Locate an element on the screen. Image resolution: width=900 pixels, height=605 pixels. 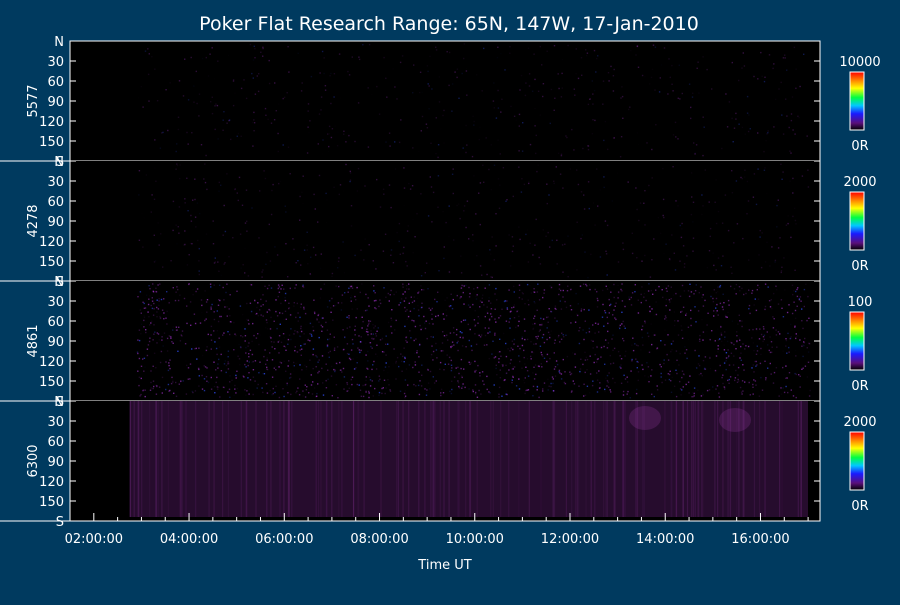
x-tick-label: 10:00:00 is located at coordinates (475, 539).